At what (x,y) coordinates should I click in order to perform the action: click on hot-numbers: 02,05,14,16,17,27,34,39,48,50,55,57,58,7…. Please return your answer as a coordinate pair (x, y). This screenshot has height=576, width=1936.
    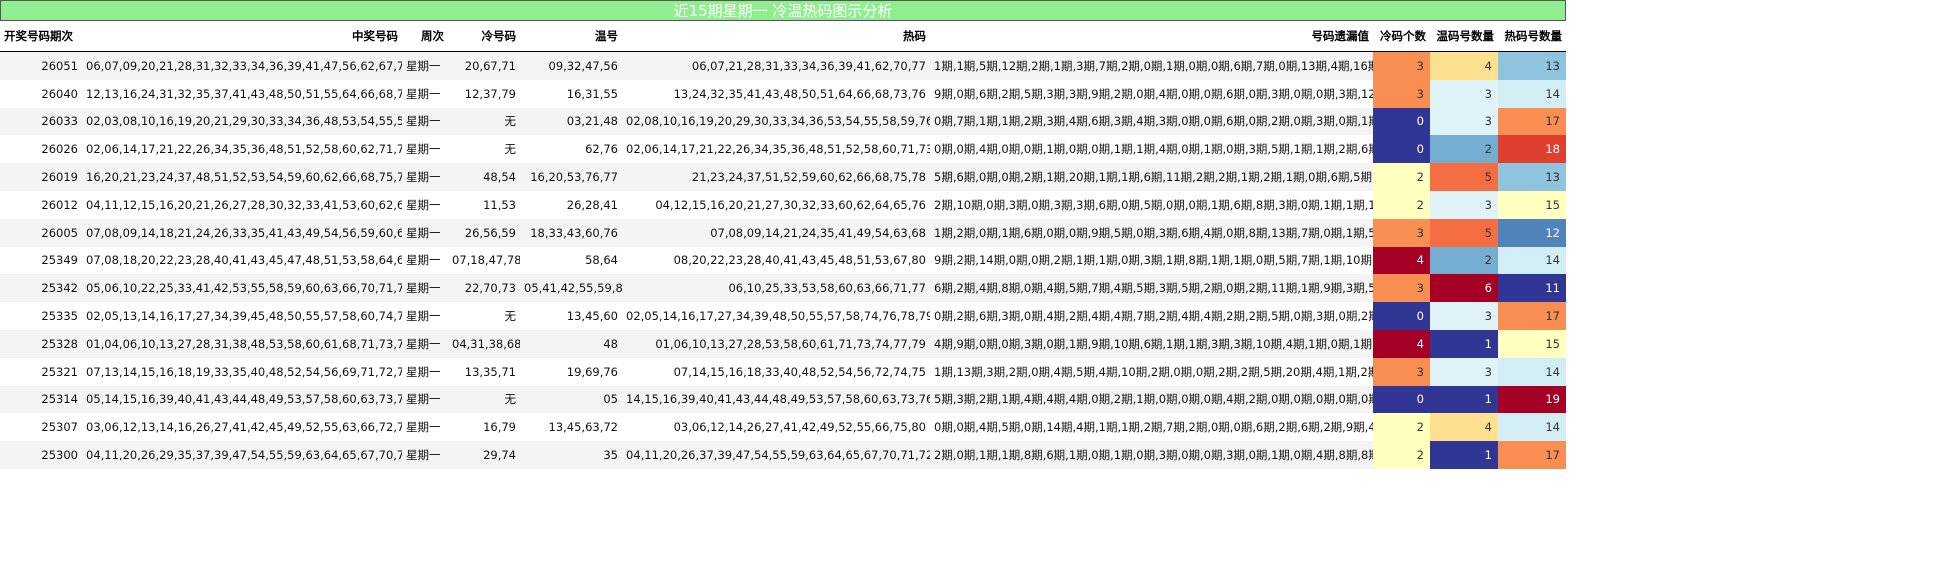
    Looking at the image, I should click on (776, 316).